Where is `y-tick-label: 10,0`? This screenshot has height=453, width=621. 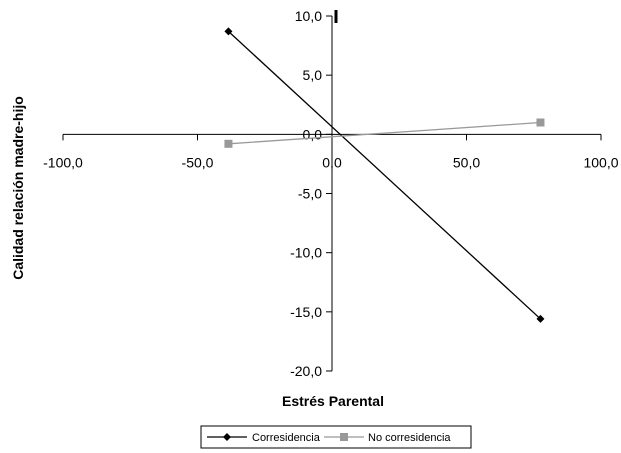
y-tick-label: 10,0 is located at coordinates (308, 16).